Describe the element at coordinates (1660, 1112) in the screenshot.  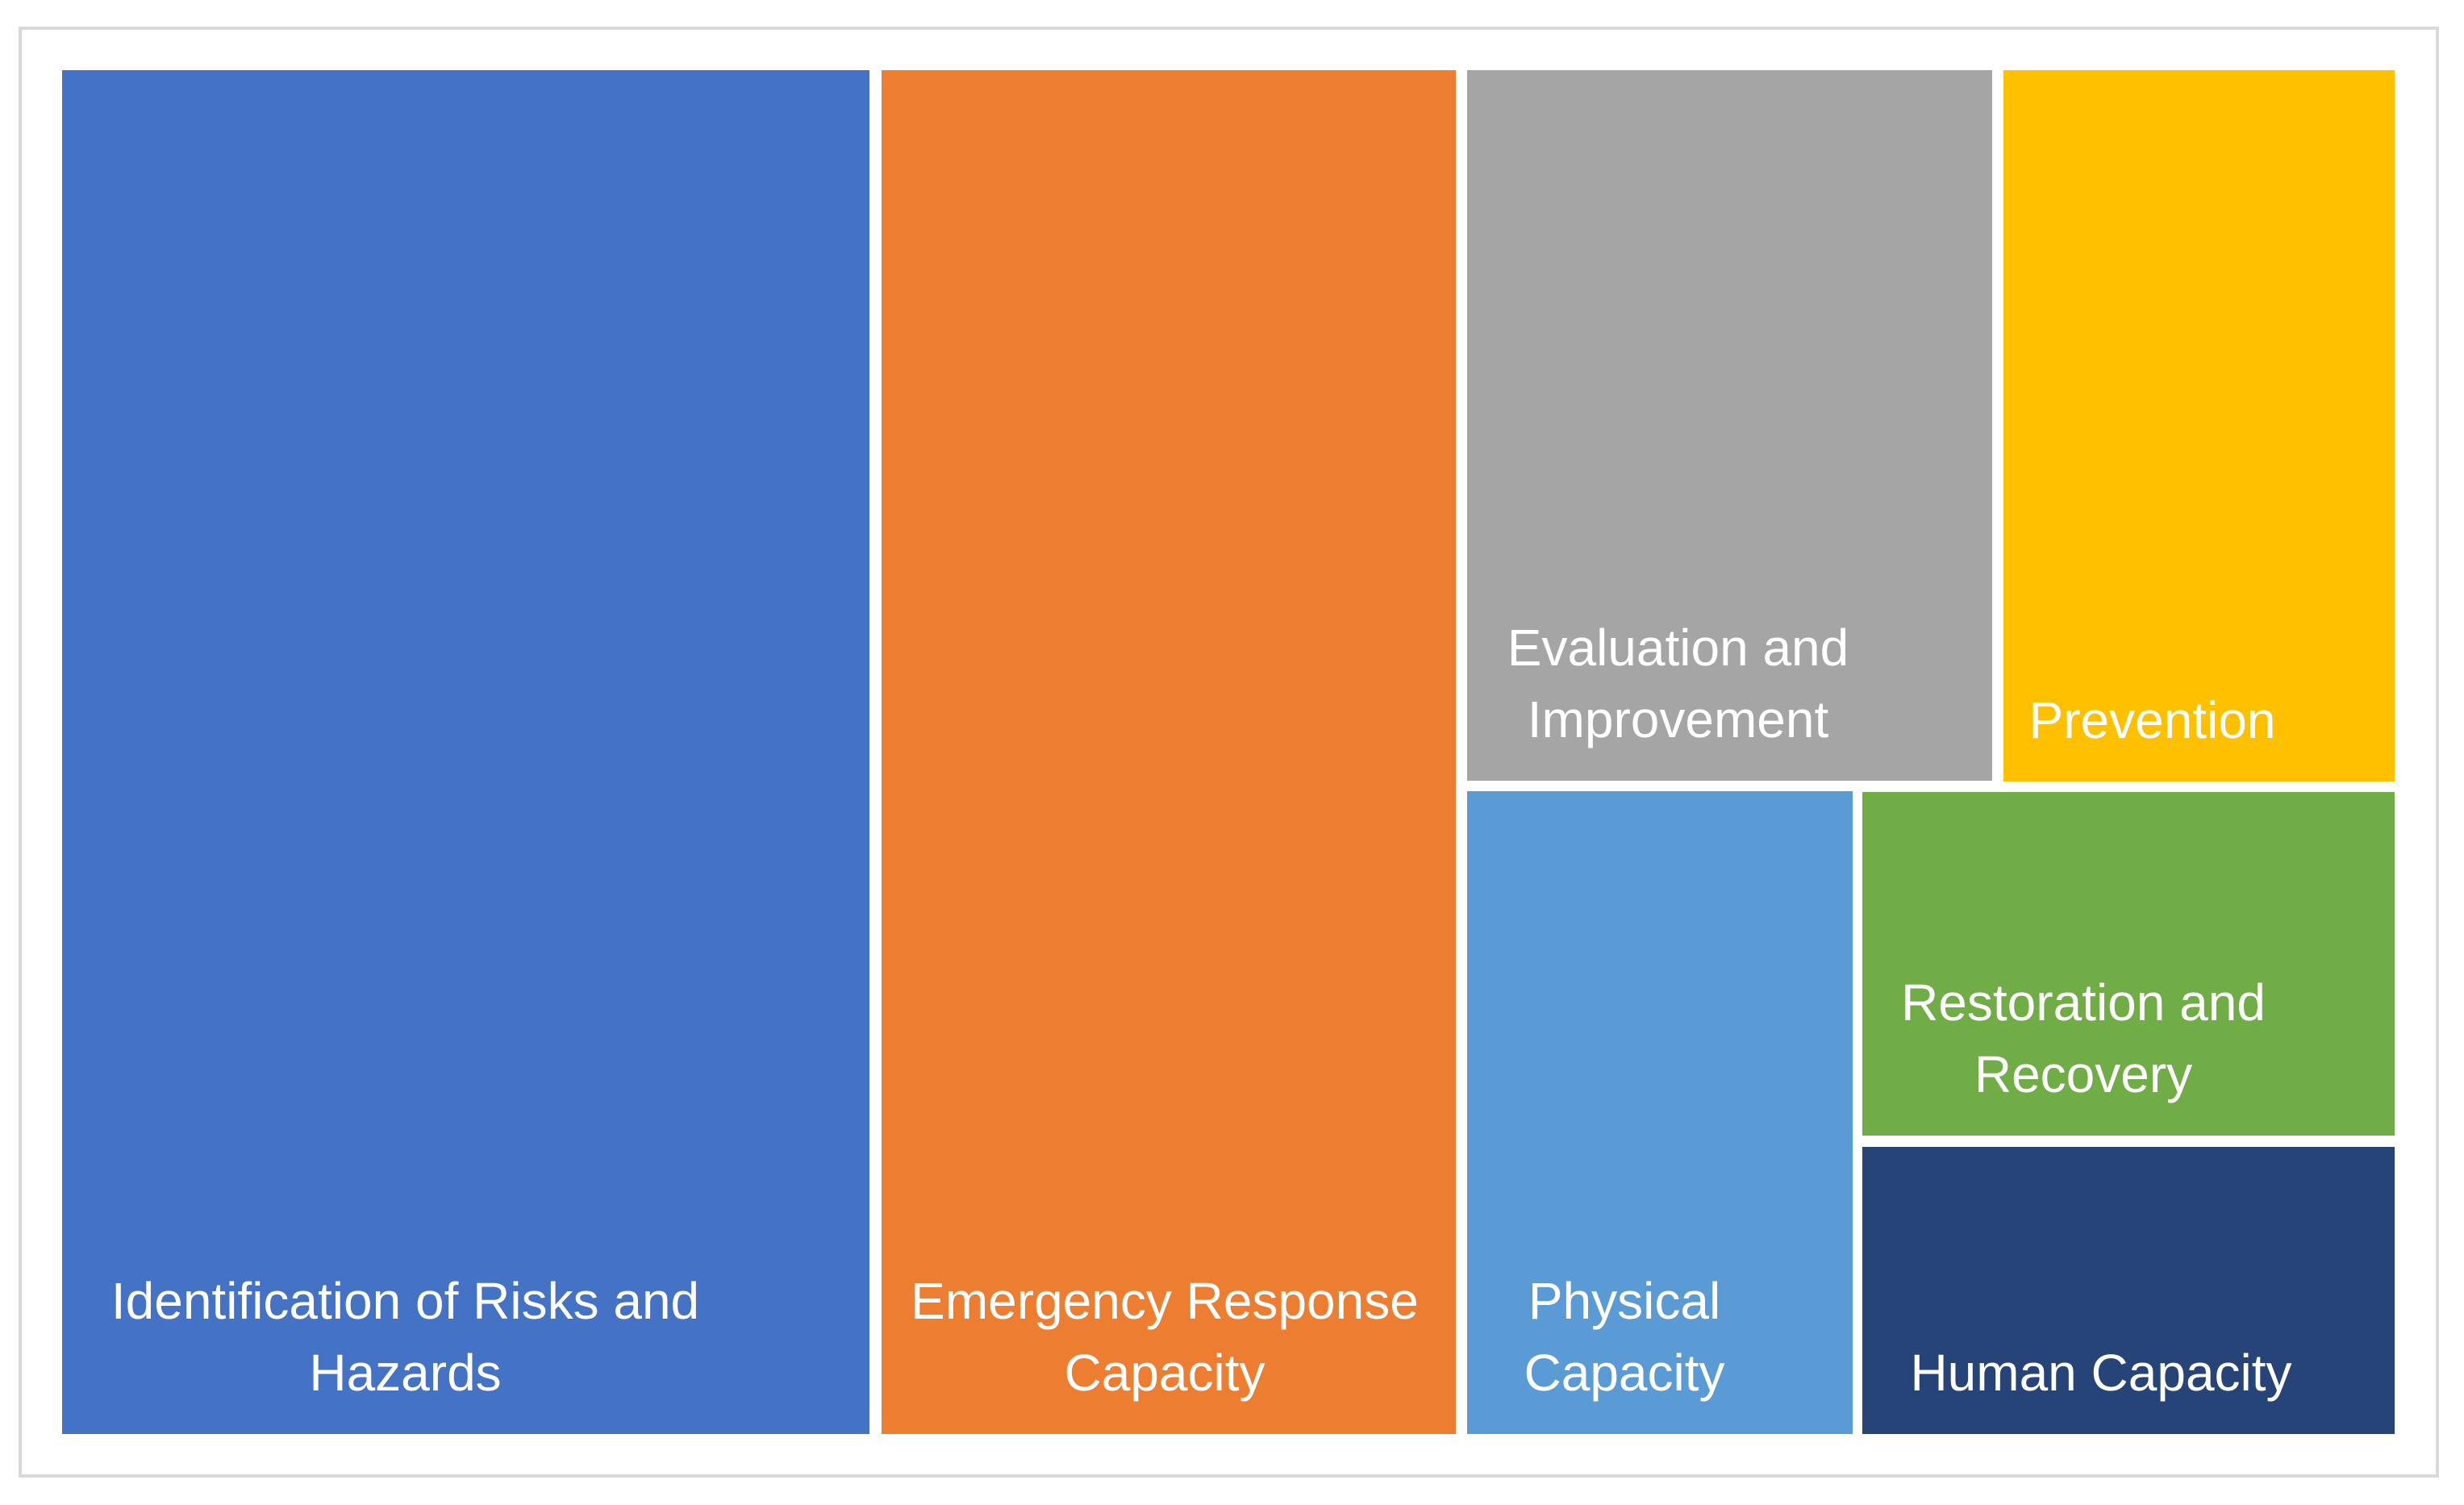
I see `treemap-tile-physical-capacity: Physical Capacity` at that location.